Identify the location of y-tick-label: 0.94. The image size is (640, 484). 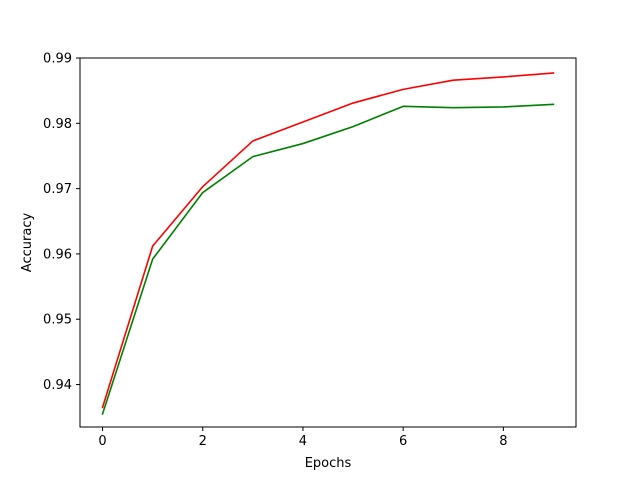
(57, 385).